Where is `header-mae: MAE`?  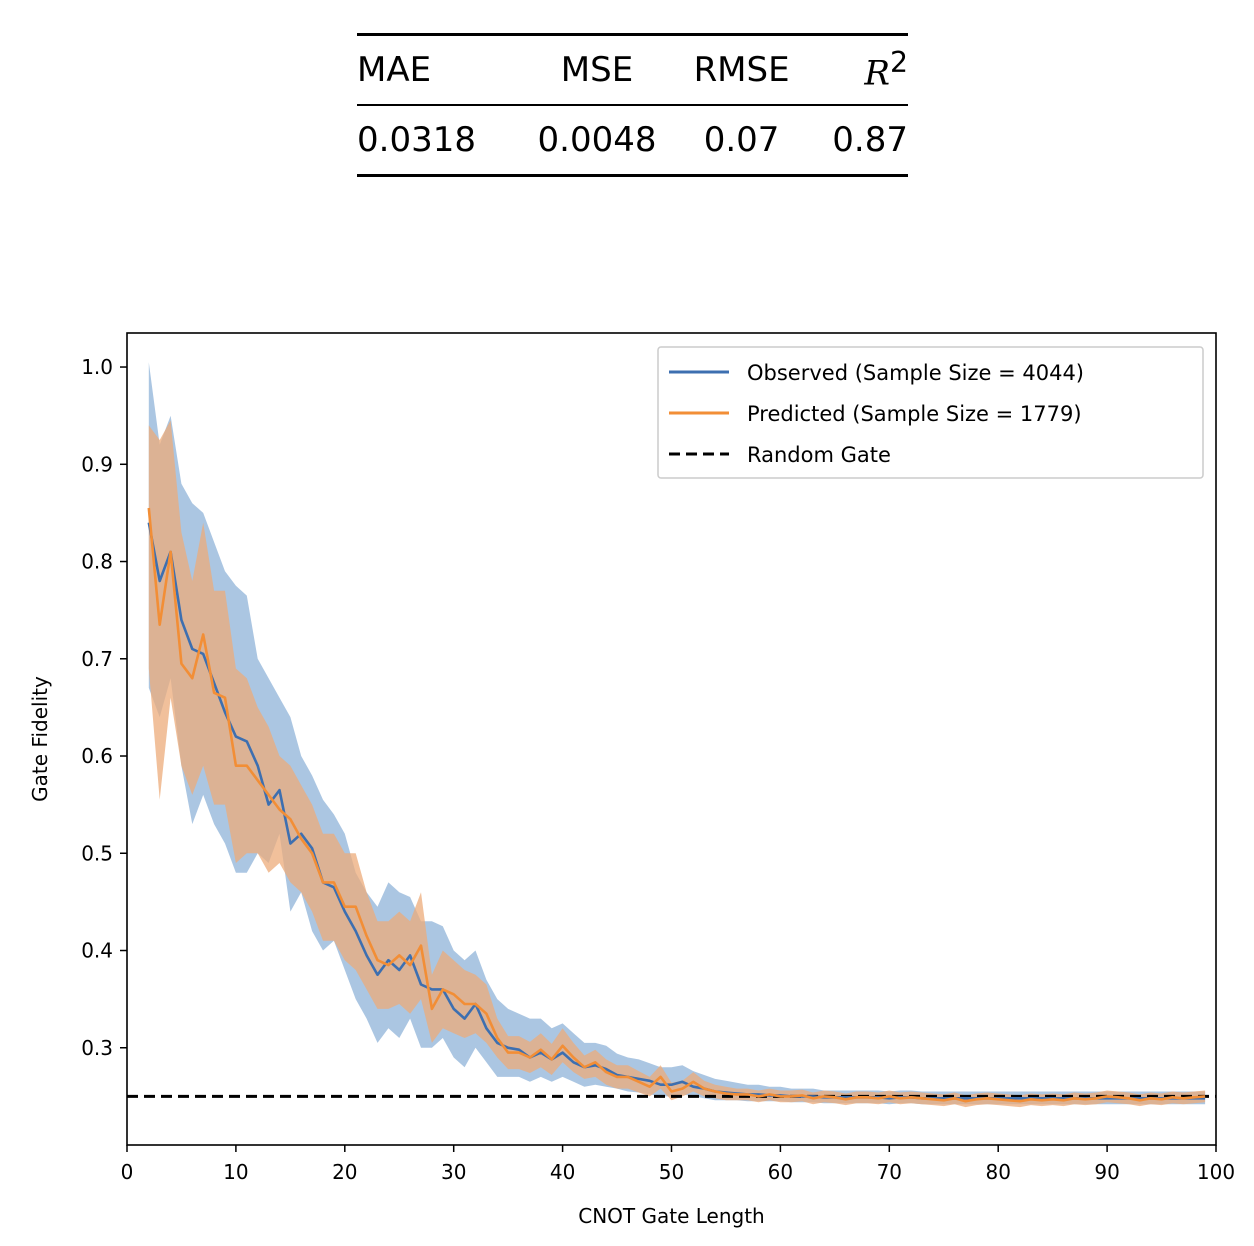
header-mae: MAE is located at coordinates (437, 69).